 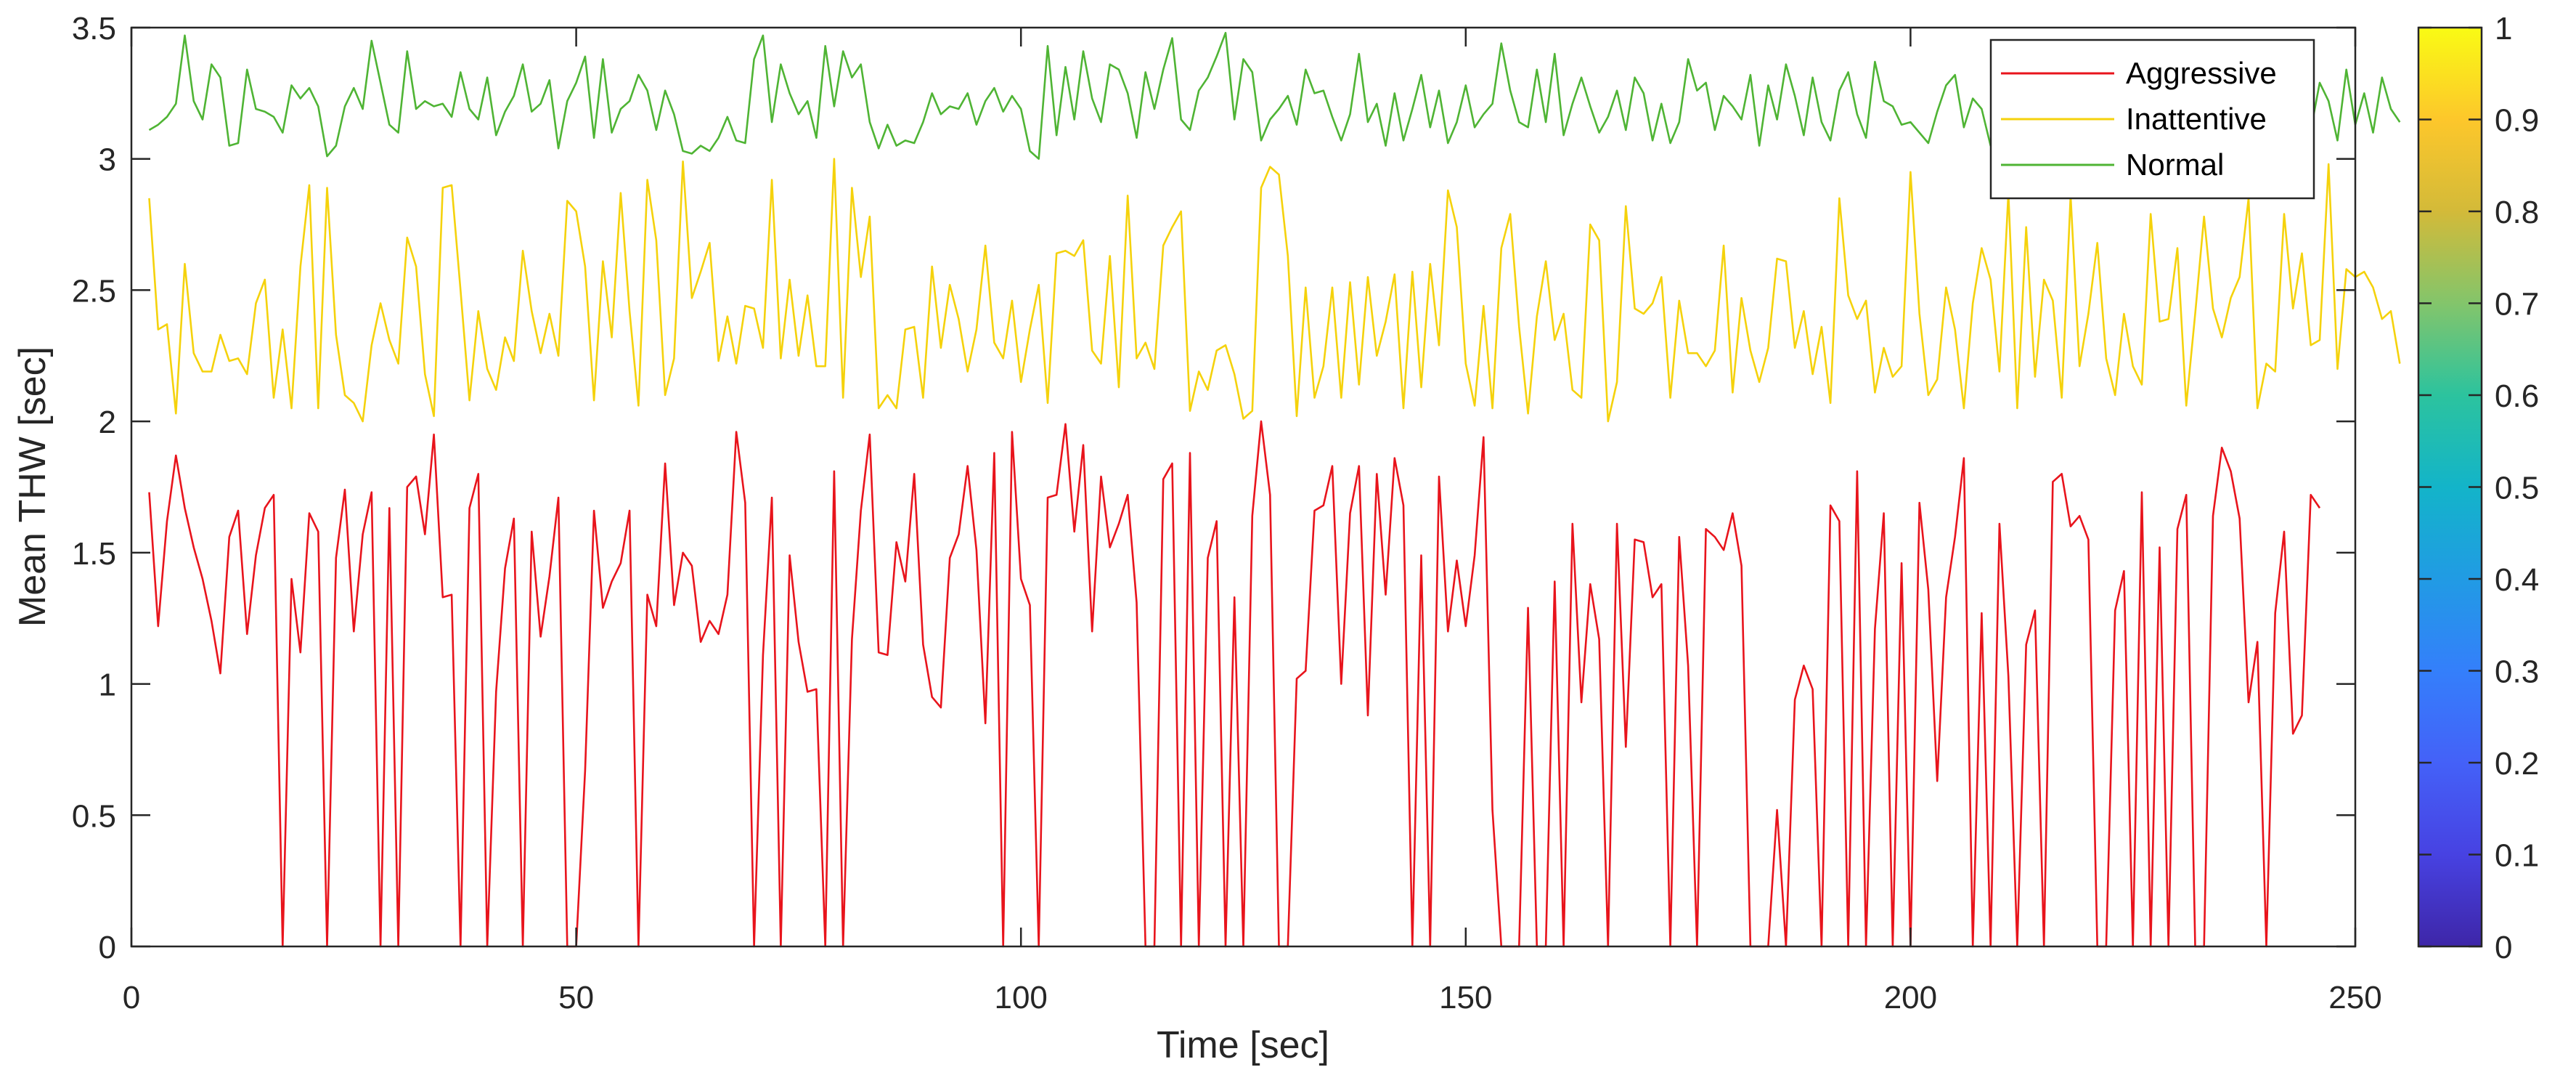 What do you see at coordinates (94, 291) in the screenshot?
I see `y-tick-label: 2.5` at bounding box center [94, 291].